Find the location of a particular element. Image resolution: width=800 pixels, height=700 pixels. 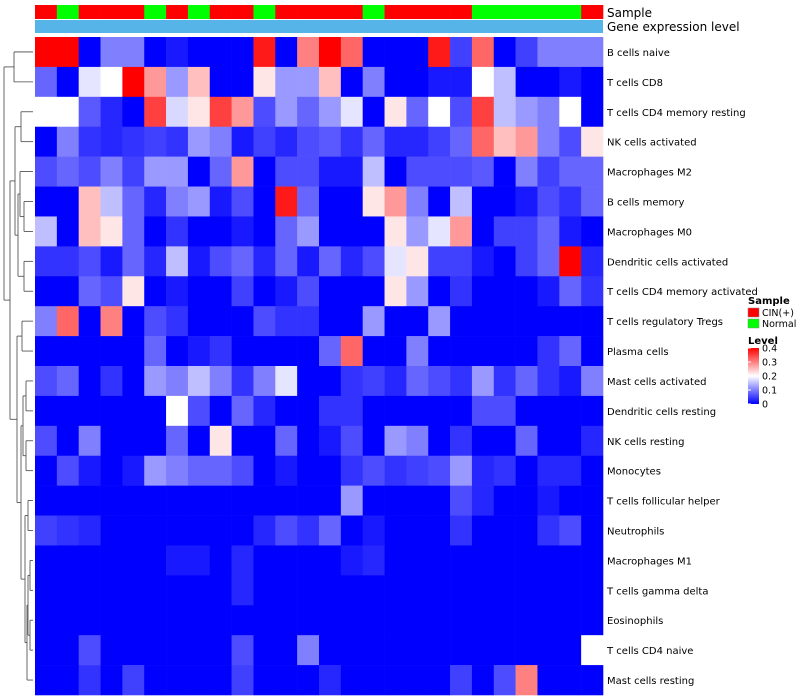

row-label: Neutrophils is located at coordinates (635, 532).